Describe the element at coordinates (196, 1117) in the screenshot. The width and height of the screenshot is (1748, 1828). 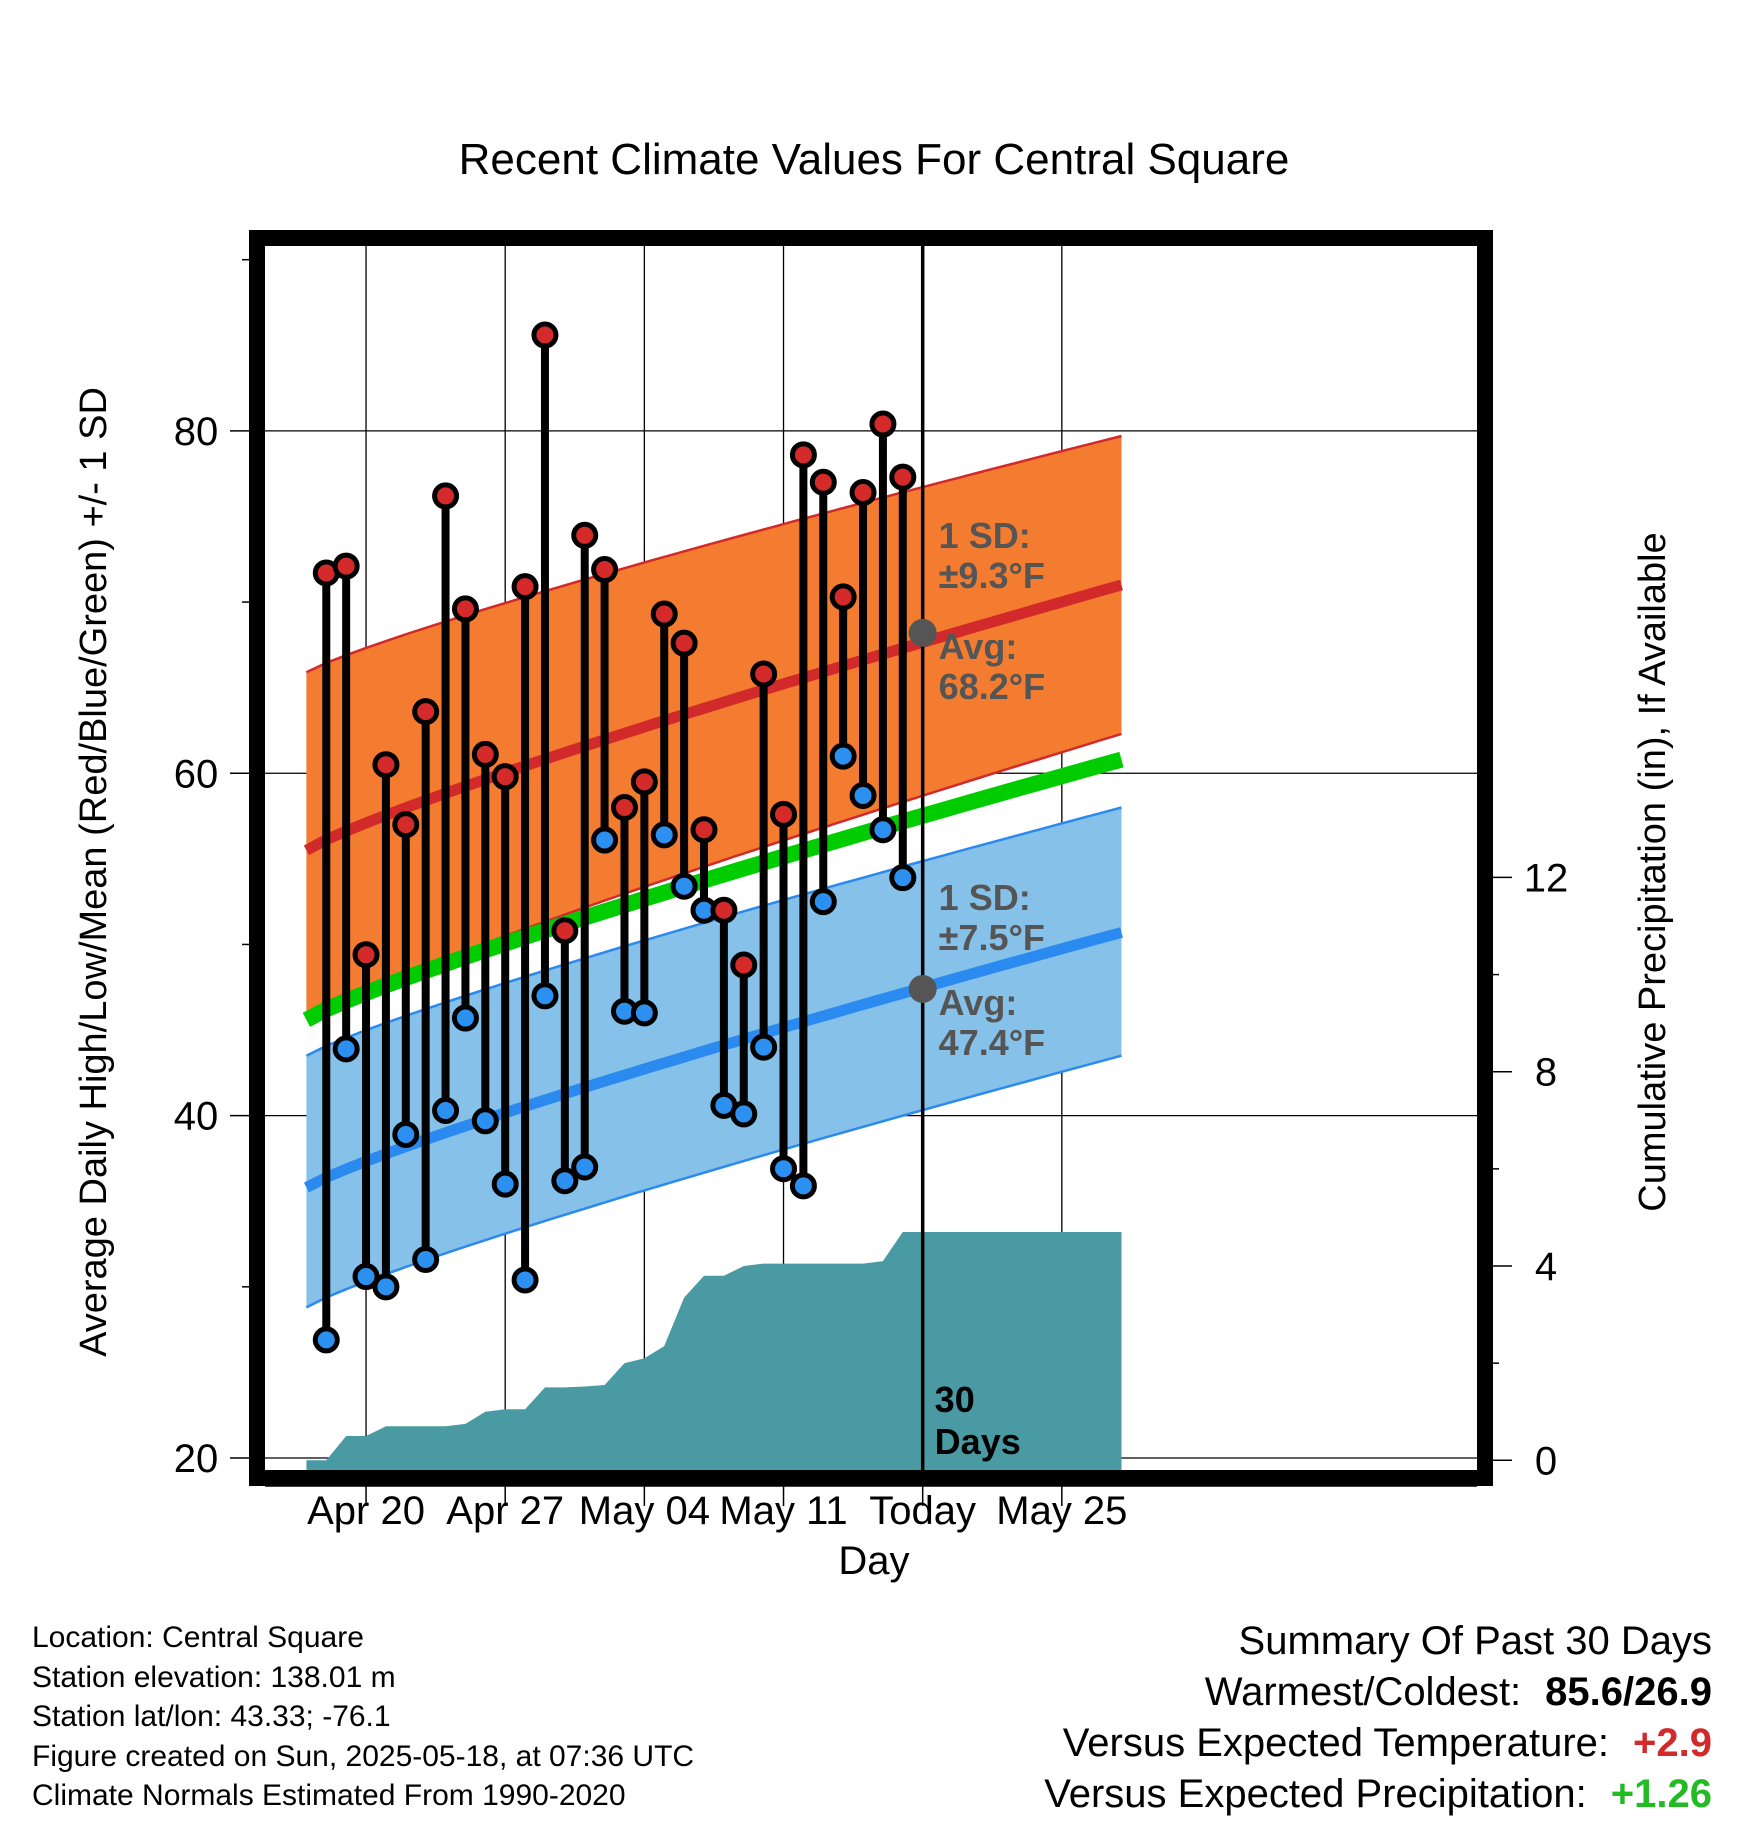
I see `y-tick-label: 40` at that location.